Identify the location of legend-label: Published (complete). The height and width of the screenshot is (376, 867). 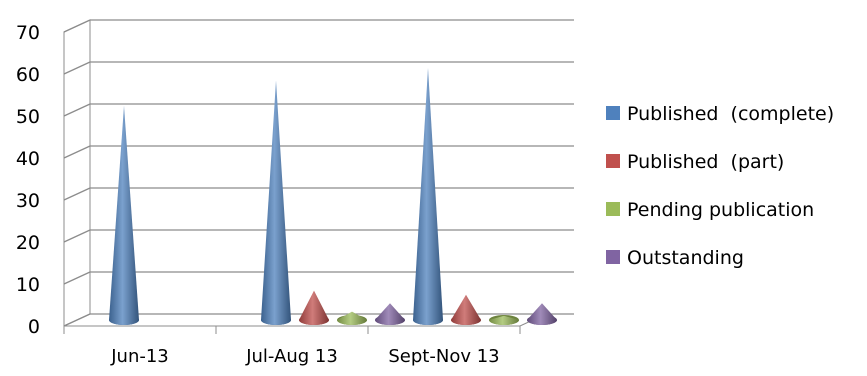
(730, 114).